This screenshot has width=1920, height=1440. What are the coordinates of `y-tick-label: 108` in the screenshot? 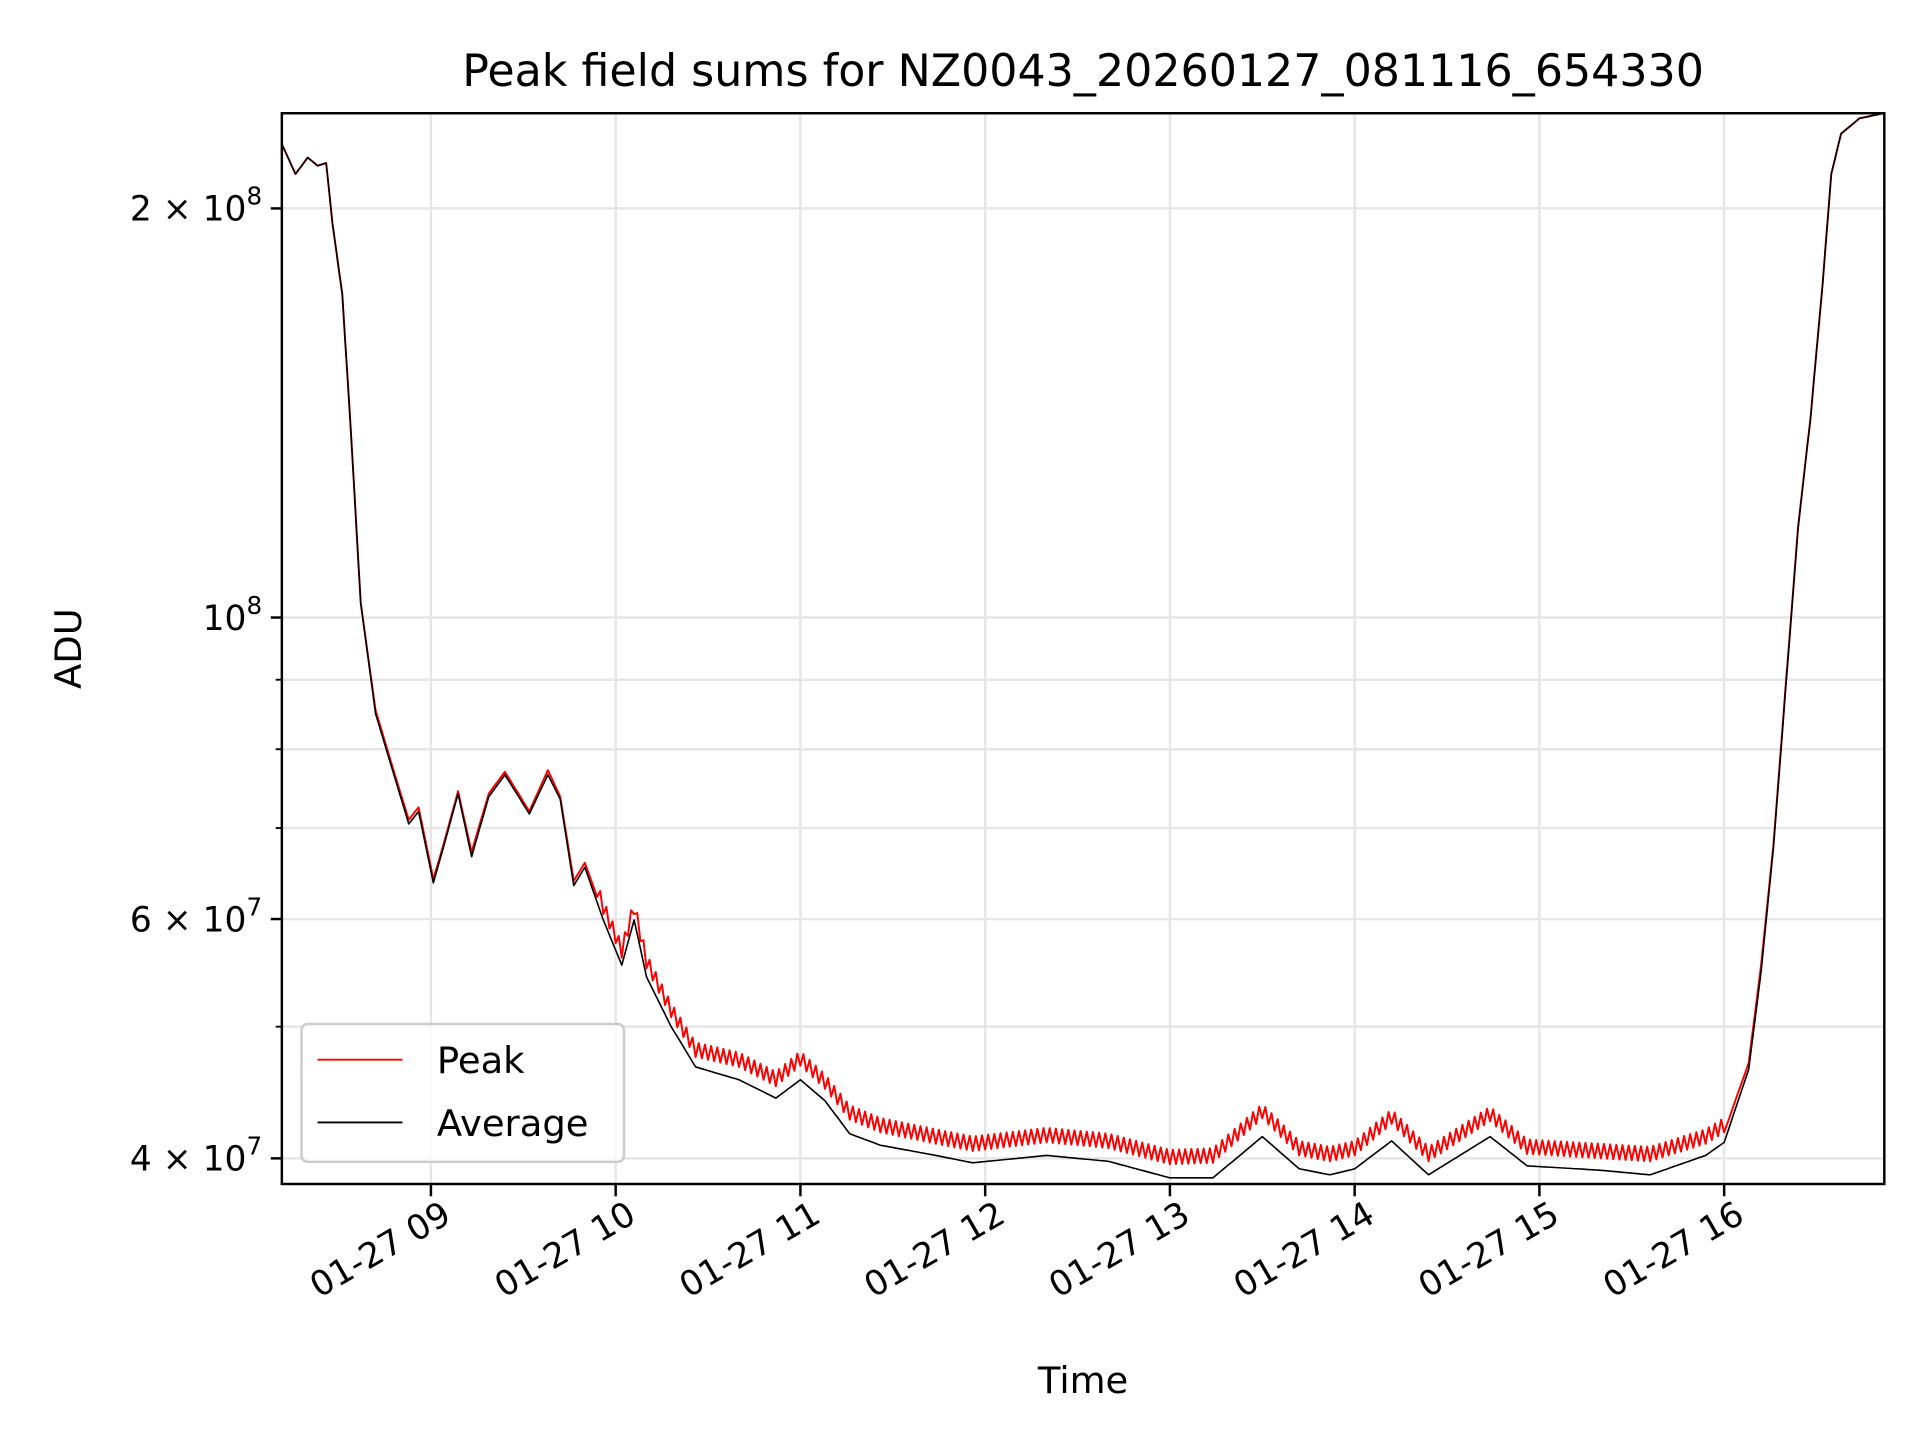 It's located at (233, 615).